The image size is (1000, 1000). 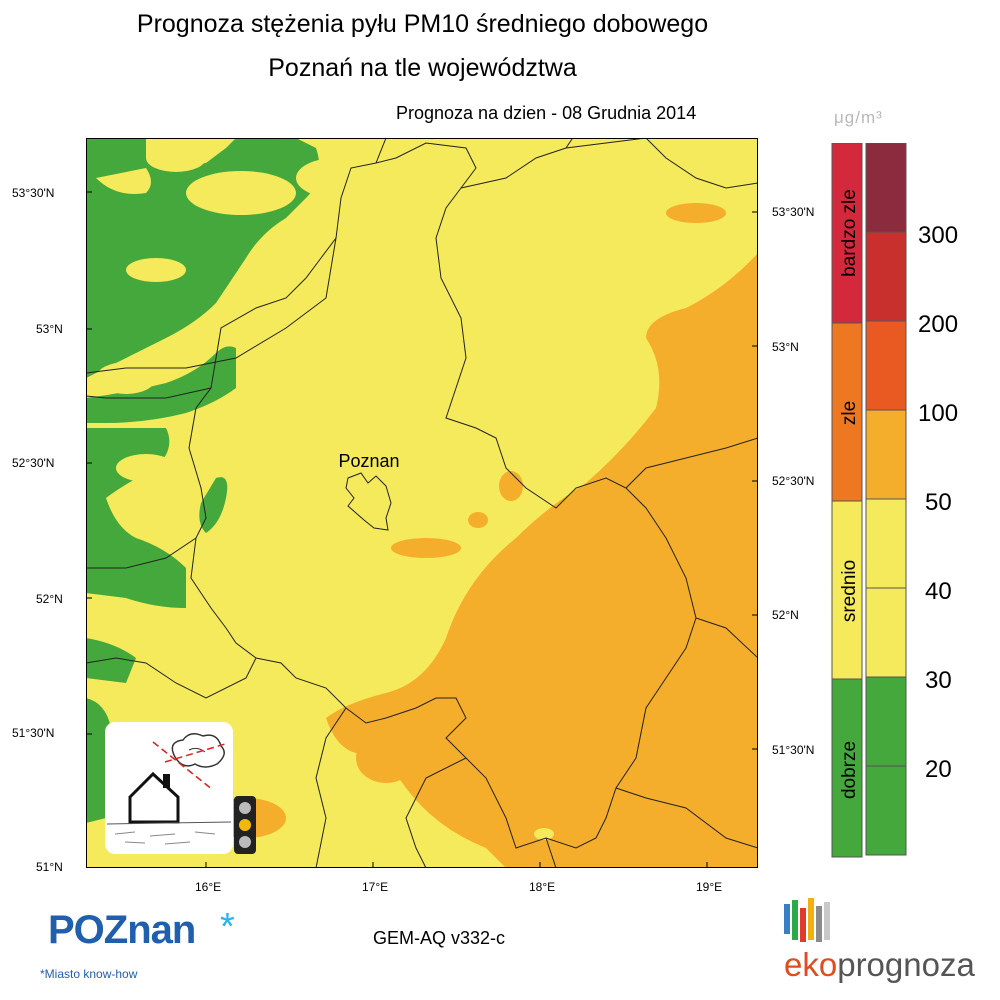 I want to click on city-label: Poznan, so click(x=368, y=461).